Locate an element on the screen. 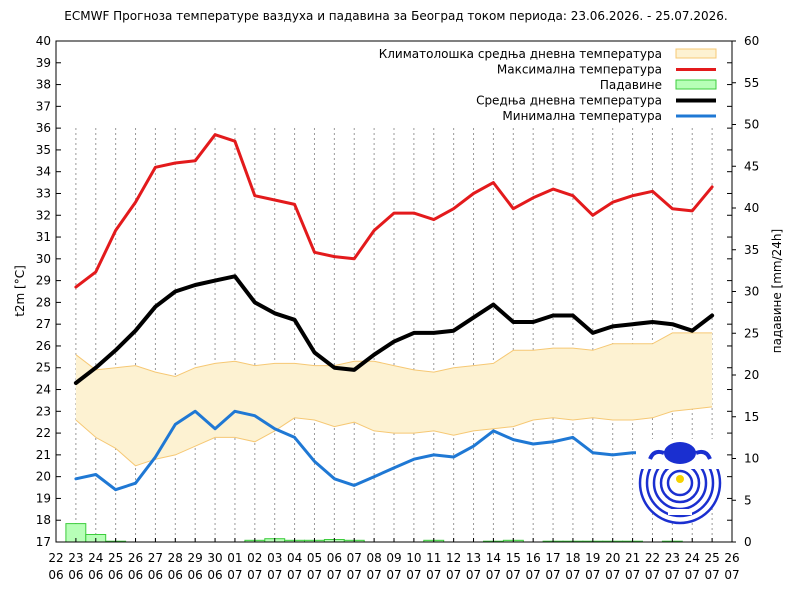  y2-tick-label: 25 is located at coordinates (751, 333).